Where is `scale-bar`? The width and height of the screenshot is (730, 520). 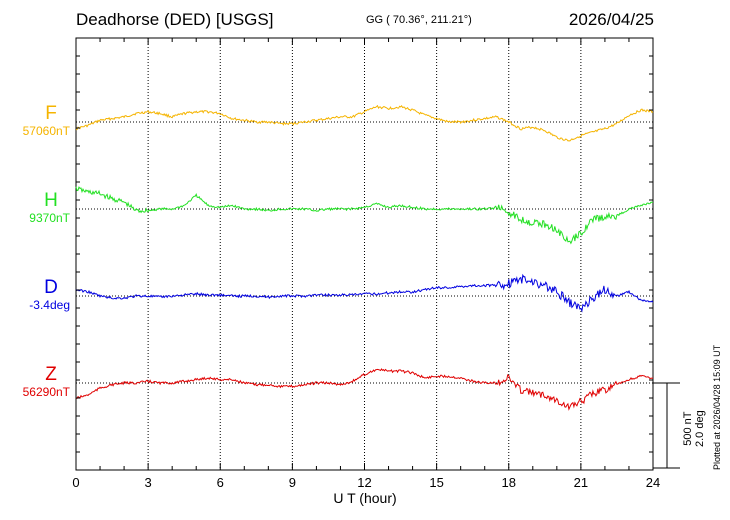
scale-bar is located at coordinates (666, 425).